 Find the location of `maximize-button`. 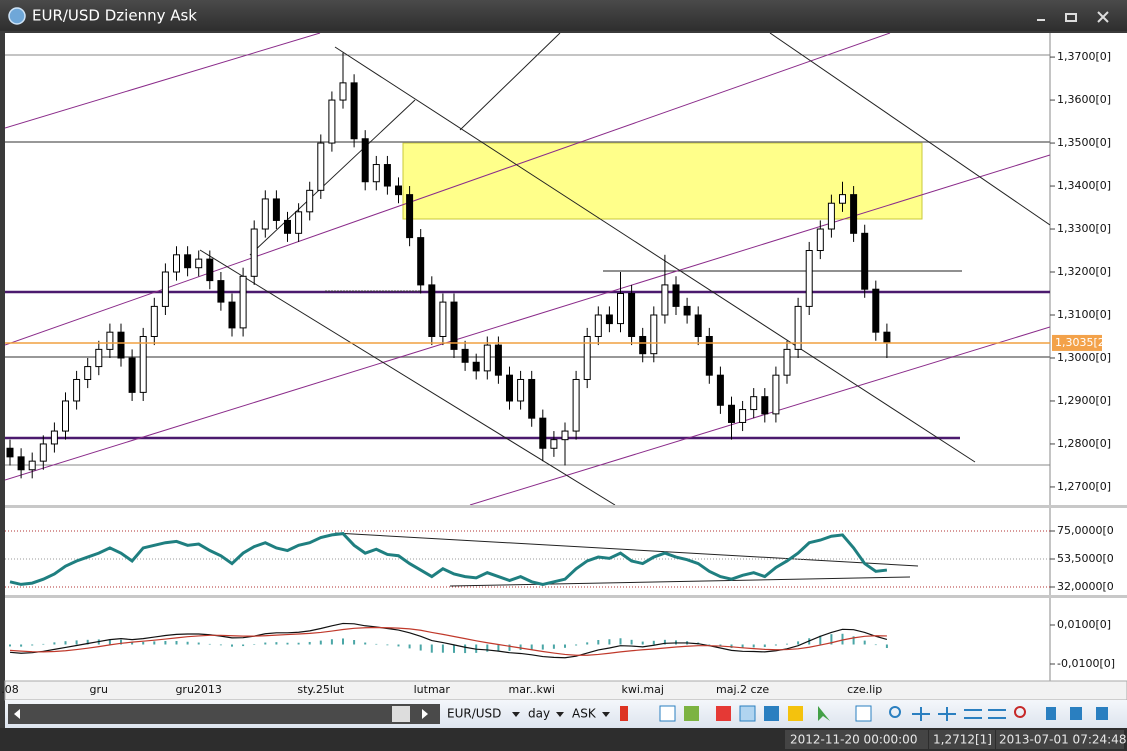

maximize-button is located at coordinates (1071, 17).